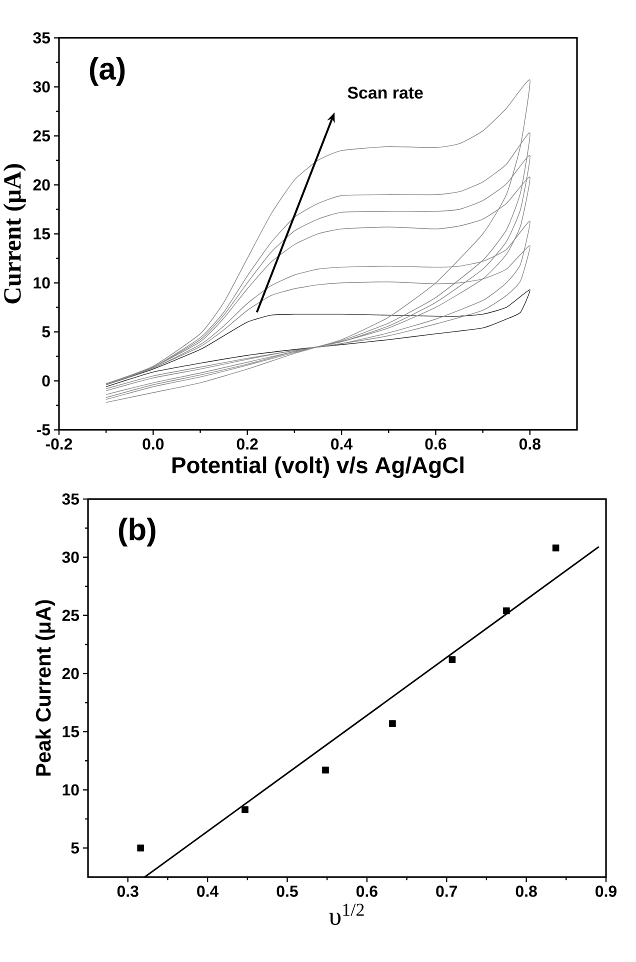 The height and width of the screenshot is (962, 636). I want to click on text: (a), so click(107, 71).